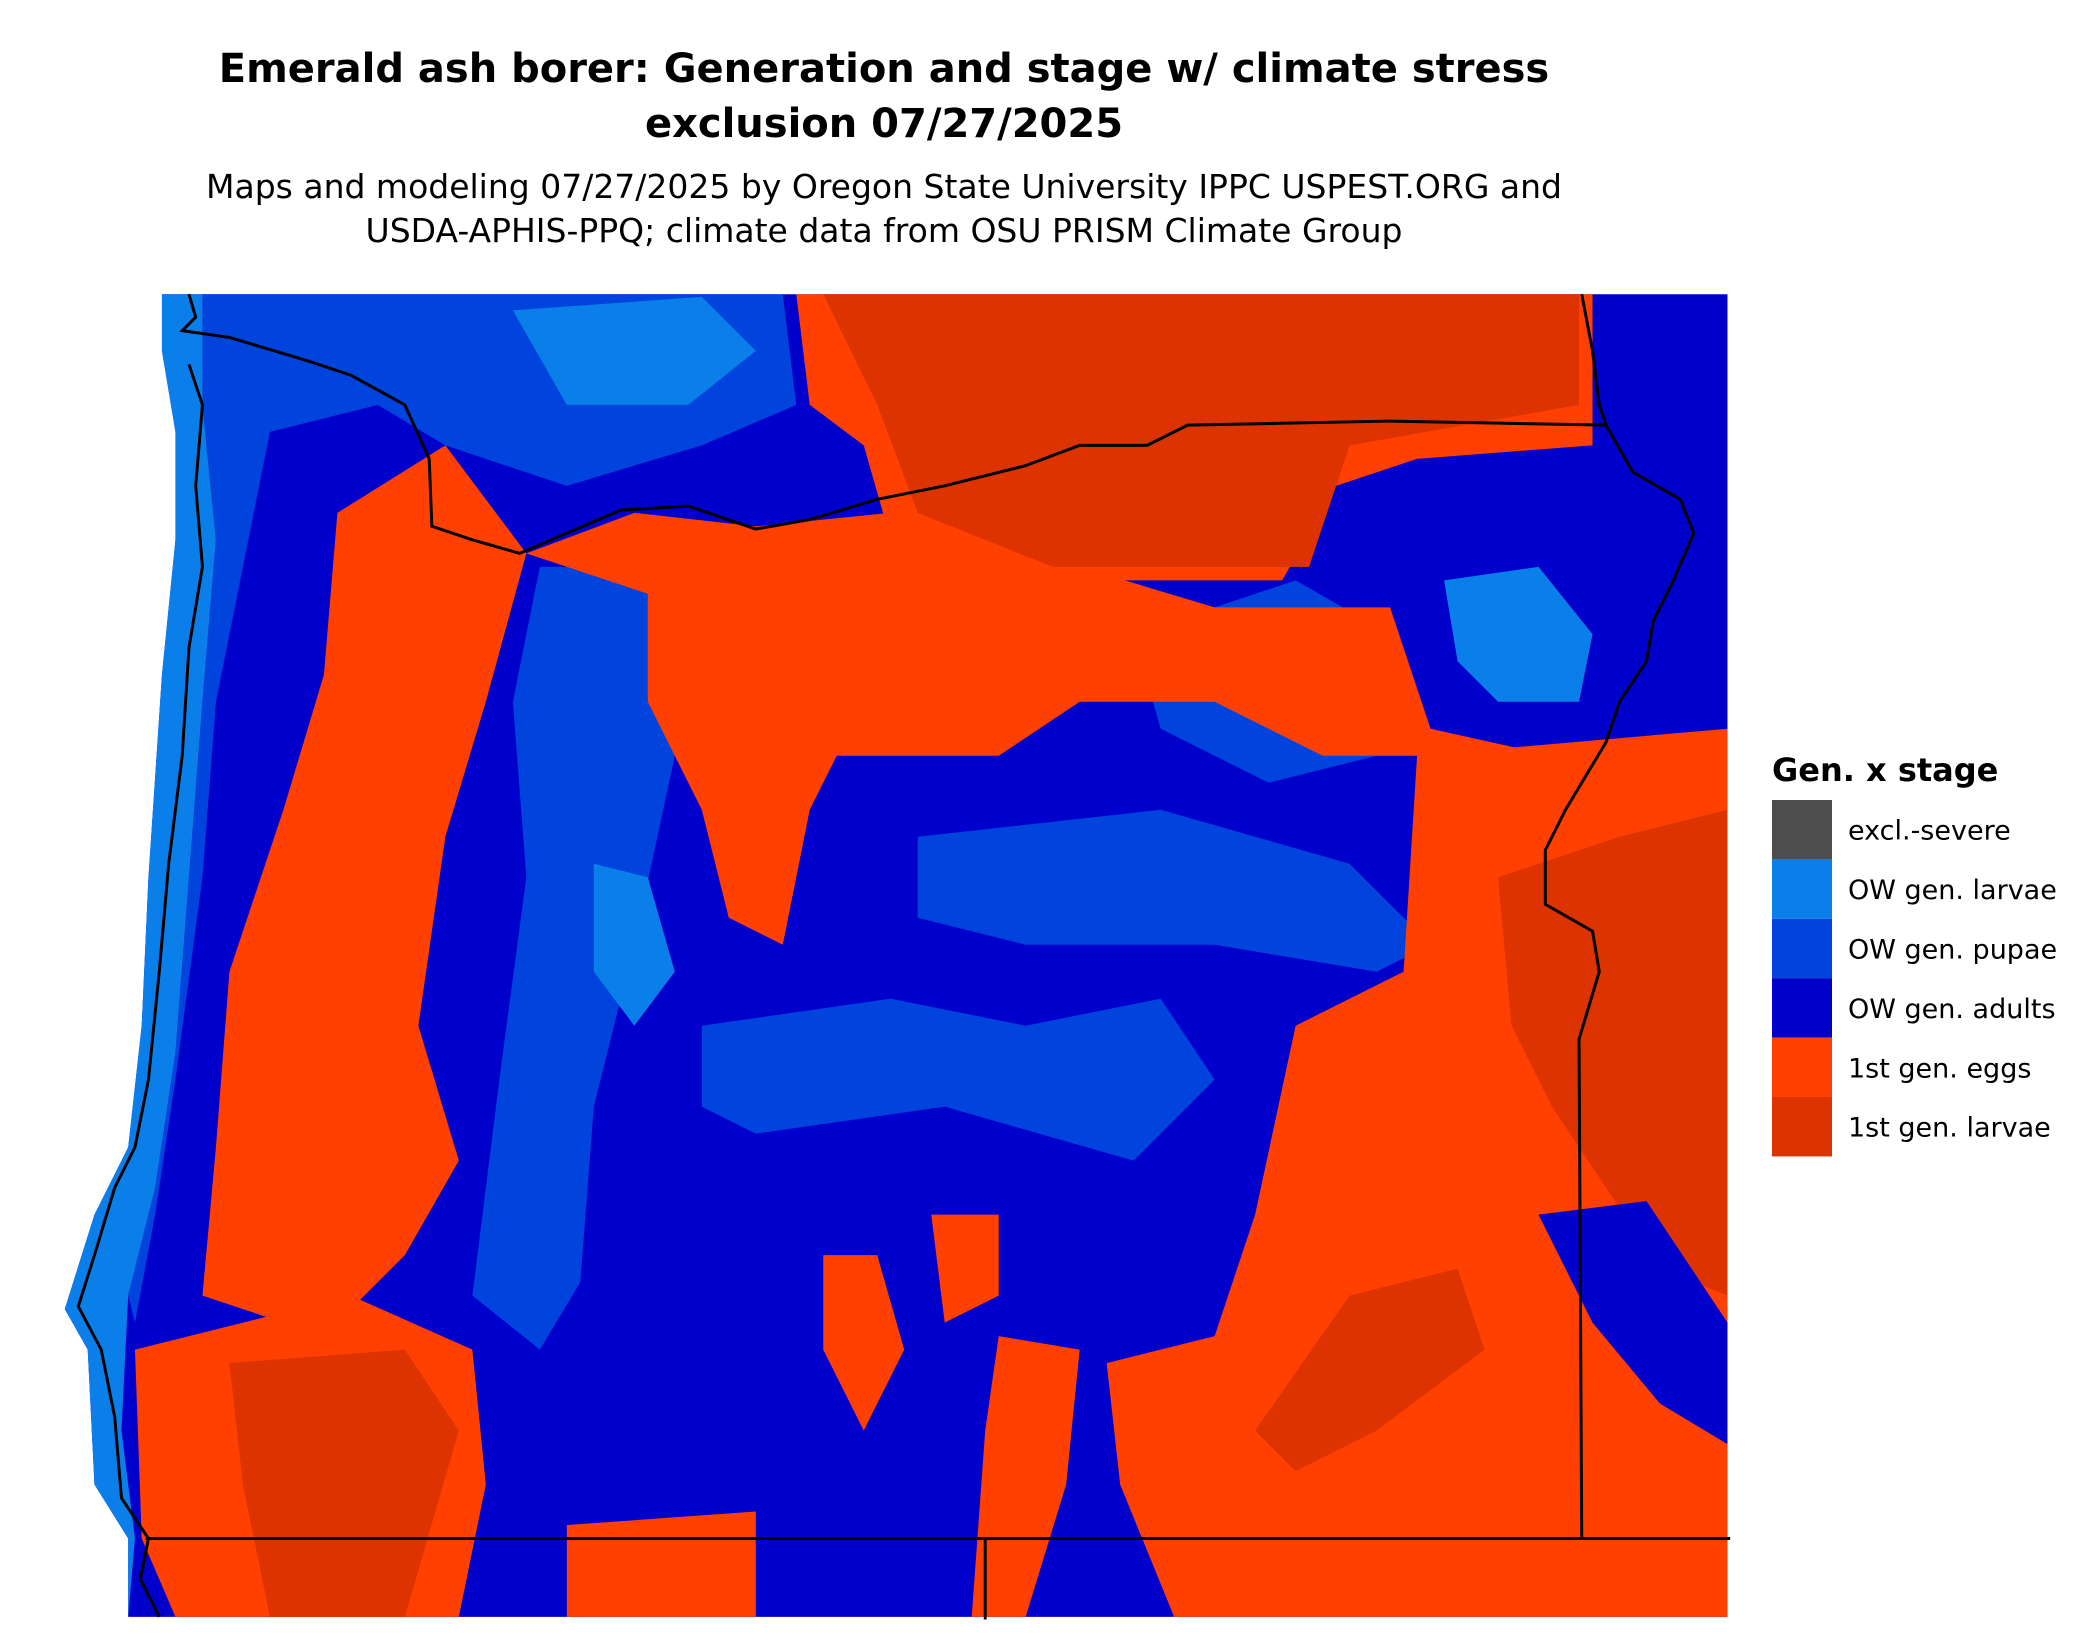  What do you see at coordinates (1949, 1128) in the screenshot?
I see `legend-label: 1st gen. larvae` at bounding box center [1949, 1128].